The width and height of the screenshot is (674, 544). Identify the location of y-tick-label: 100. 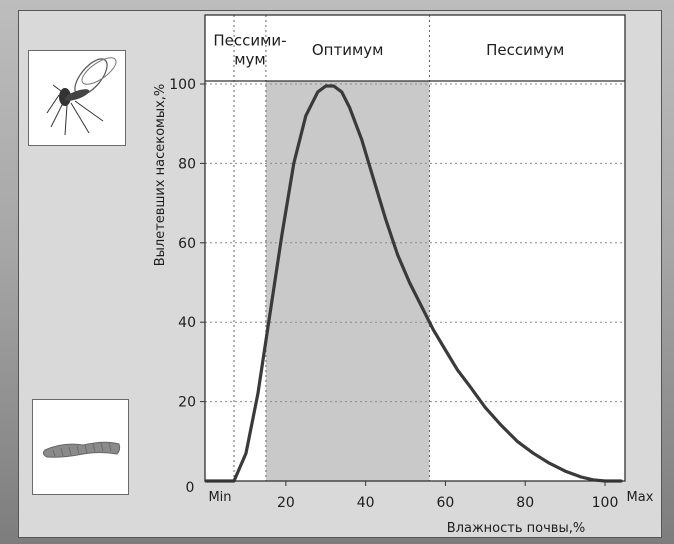
(182, 85).